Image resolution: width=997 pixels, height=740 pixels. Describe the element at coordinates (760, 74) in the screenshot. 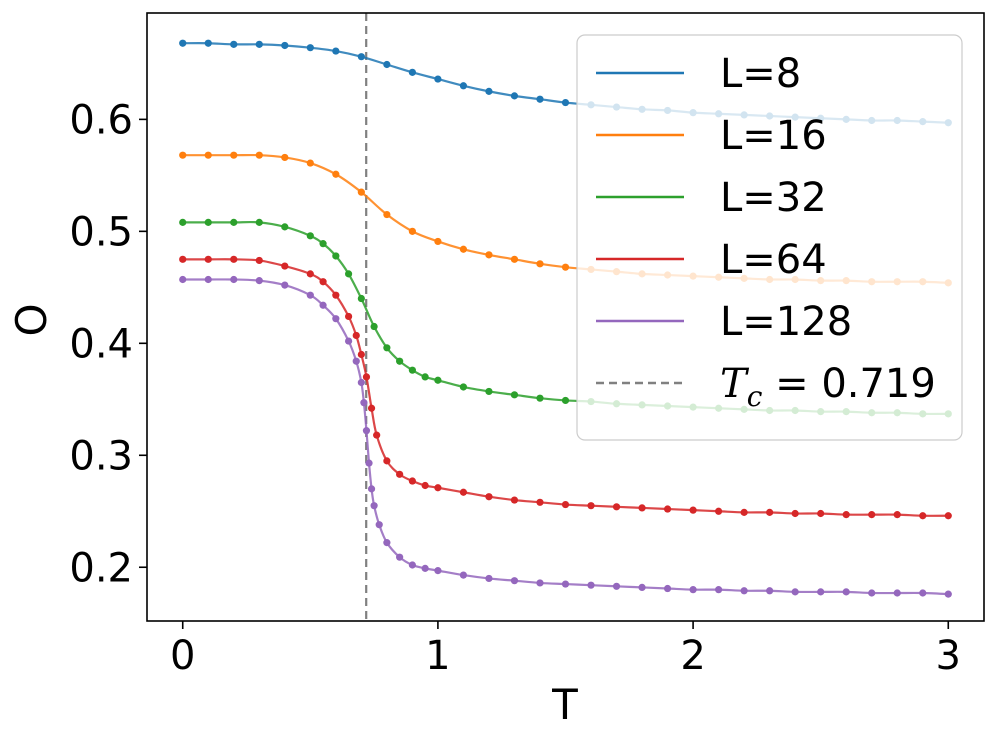

I see `legend-label: L=8` at that location.